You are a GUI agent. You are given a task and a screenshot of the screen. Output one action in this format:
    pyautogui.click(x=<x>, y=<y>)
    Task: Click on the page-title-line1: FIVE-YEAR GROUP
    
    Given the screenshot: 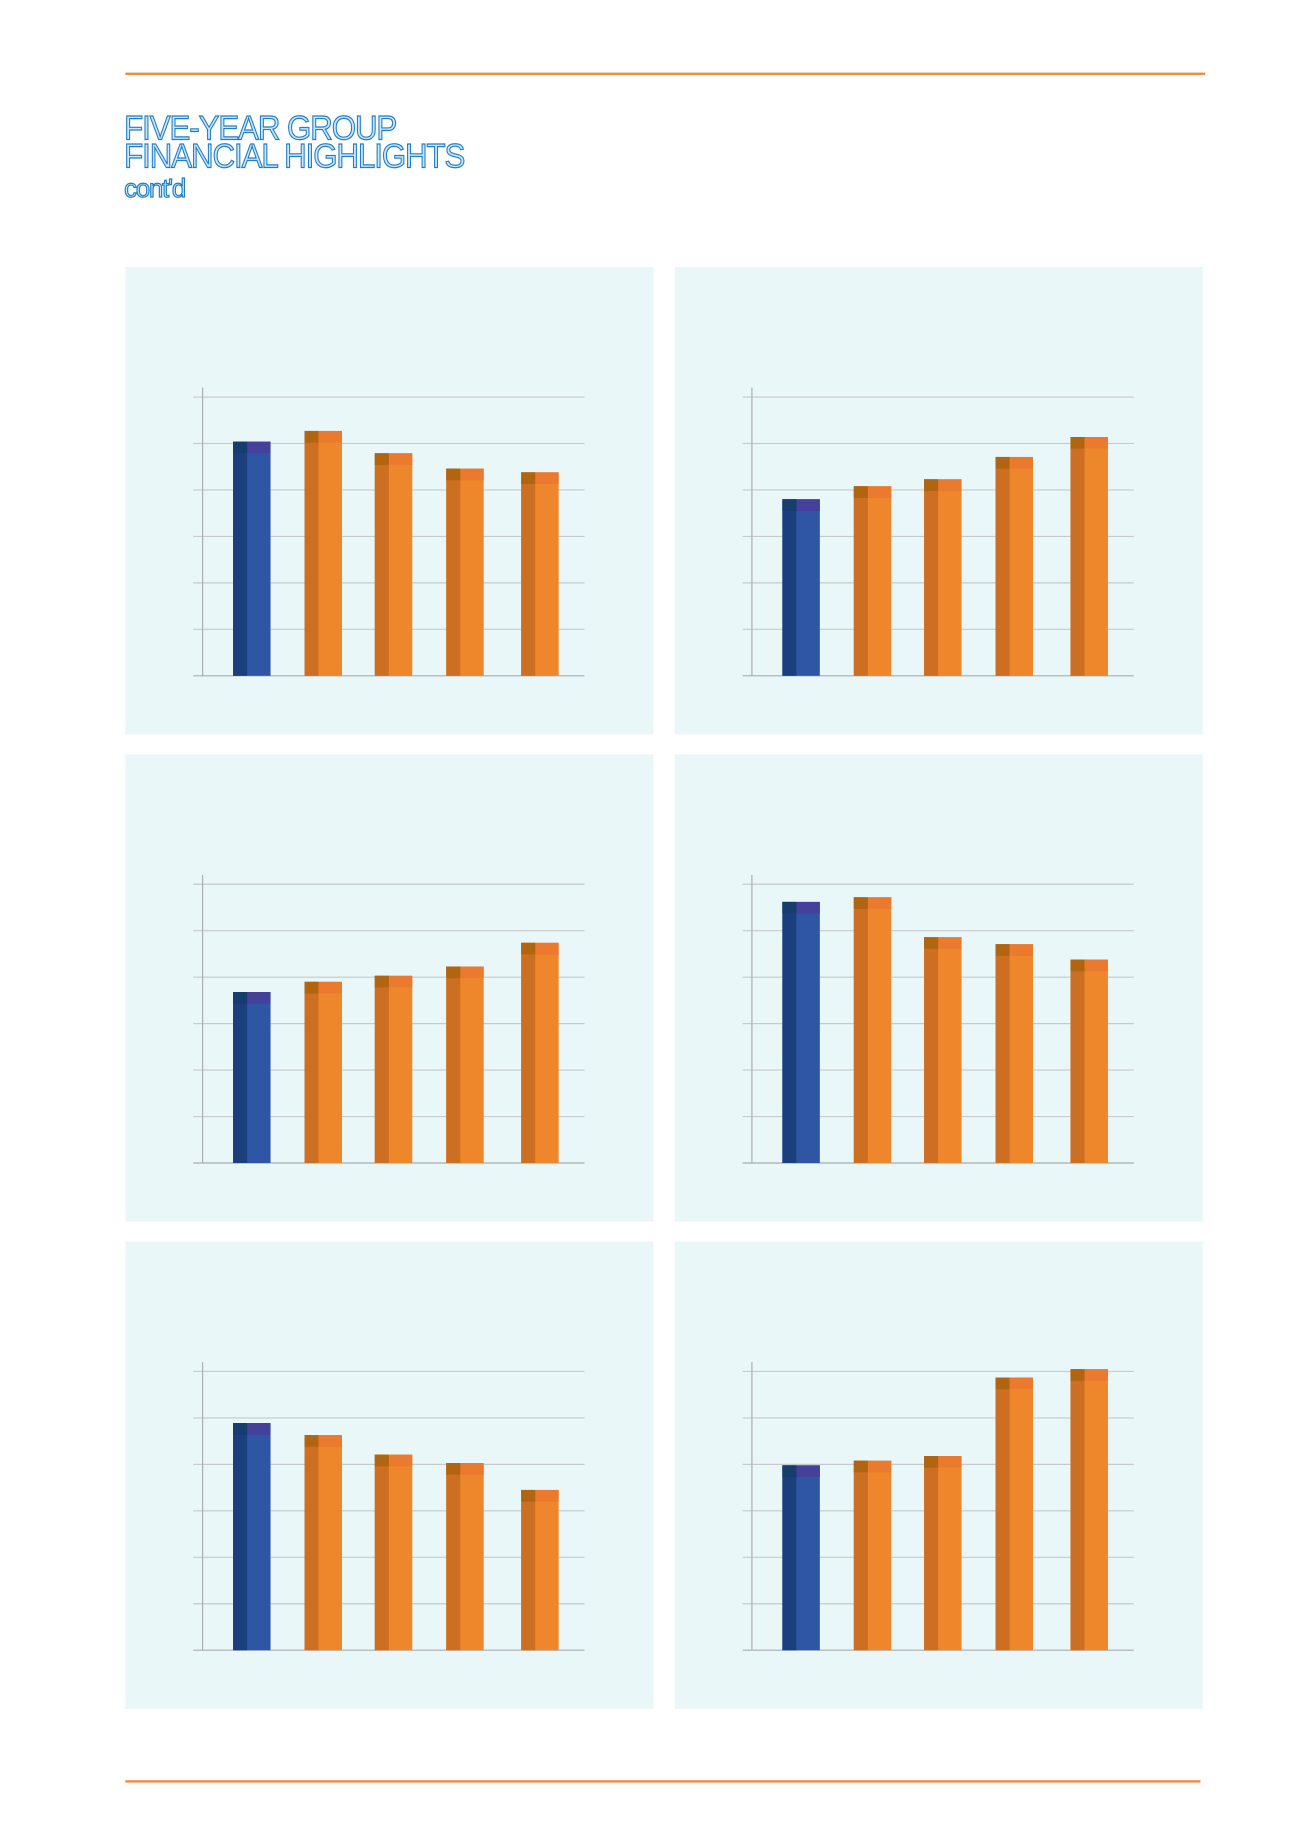 What is the action you would take?
    pyautogui.click(x=261, y=129)
    